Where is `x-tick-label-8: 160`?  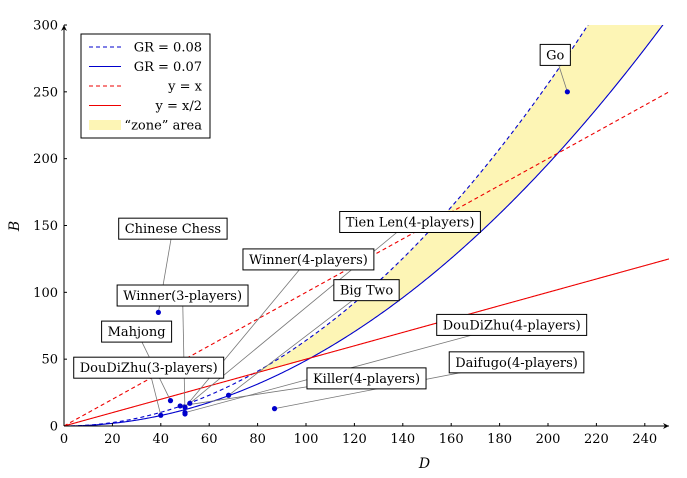 x-tick-label-8: 160 is located at coordinates (451, 439).